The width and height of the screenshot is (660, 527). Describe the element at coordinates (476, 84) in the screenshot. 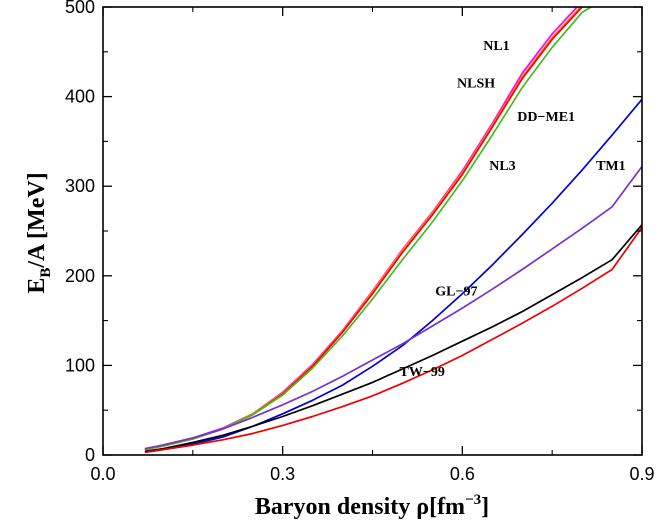

I see `curve-label: NLSH` at that location.